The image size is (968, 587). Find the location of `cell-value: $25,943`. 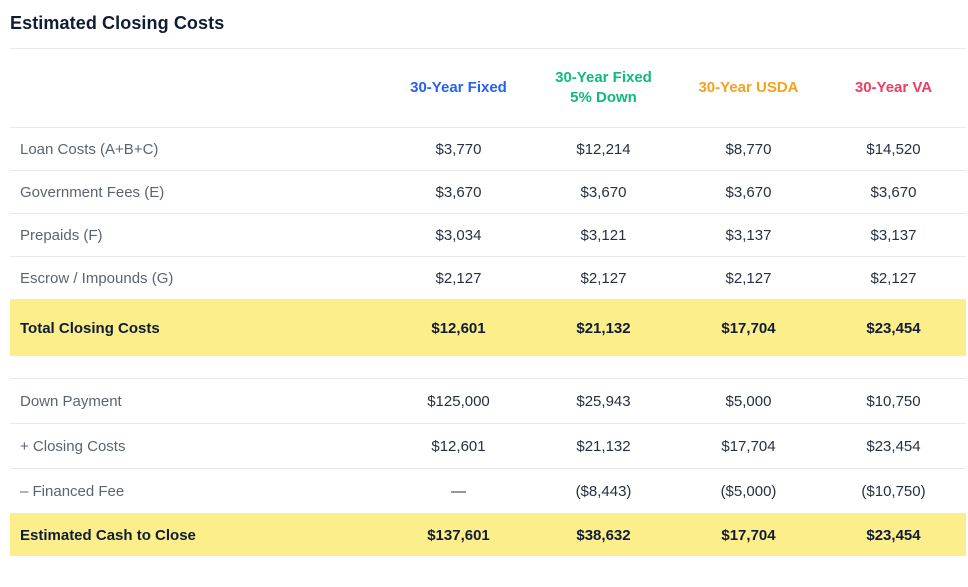

cell-value: $25,943 is located at coordinates (603, 401).